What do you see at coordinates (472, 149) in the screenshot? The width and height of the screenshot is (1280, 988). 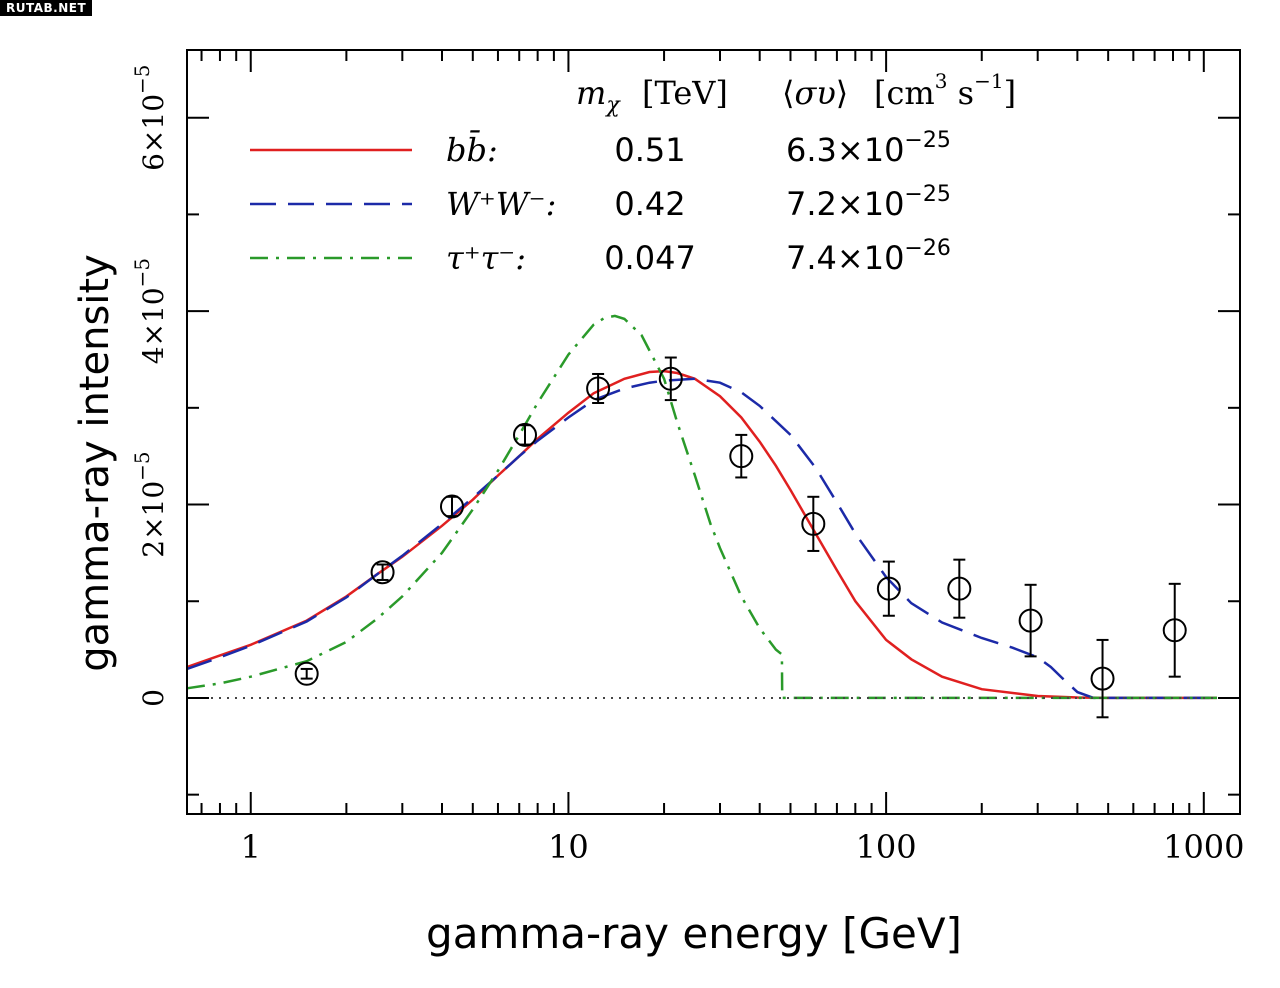 I see `legend-series-name: bb̄:` at bounding box center [472, 149].